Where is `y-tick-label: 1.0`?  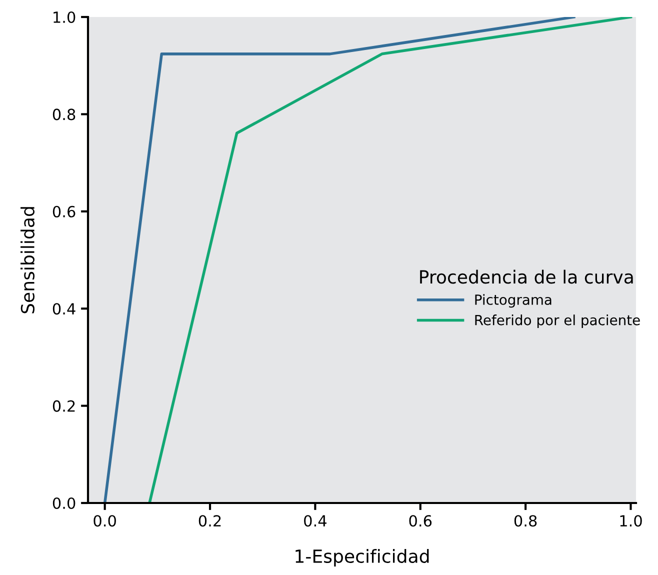 y-tick-label: 1.0 is located at coordinates (65, 17).